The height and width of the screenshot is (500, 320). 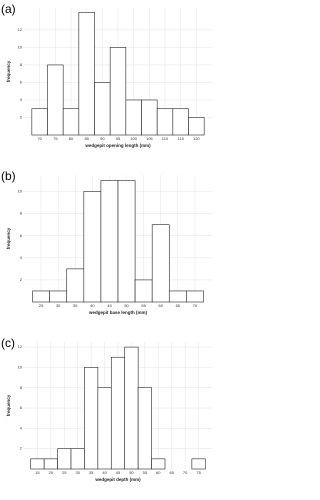 What do you see at coordinates (71, 138) in the screenshot?
I see `x-tick-label: 80` at bounding box center [71, 138].